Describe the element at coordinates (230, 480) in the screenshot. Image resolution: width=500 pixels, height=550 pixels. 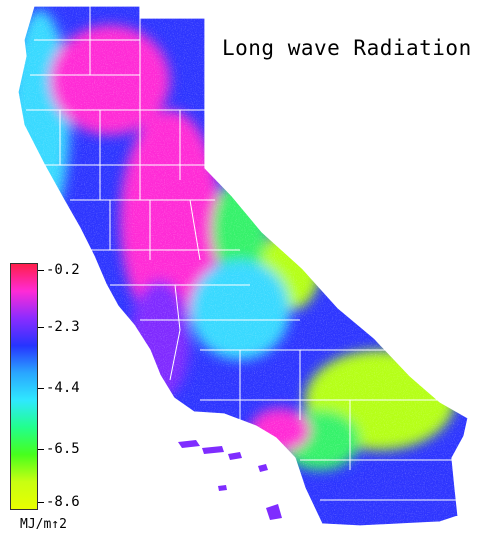
I see `channel-islands` at that location.